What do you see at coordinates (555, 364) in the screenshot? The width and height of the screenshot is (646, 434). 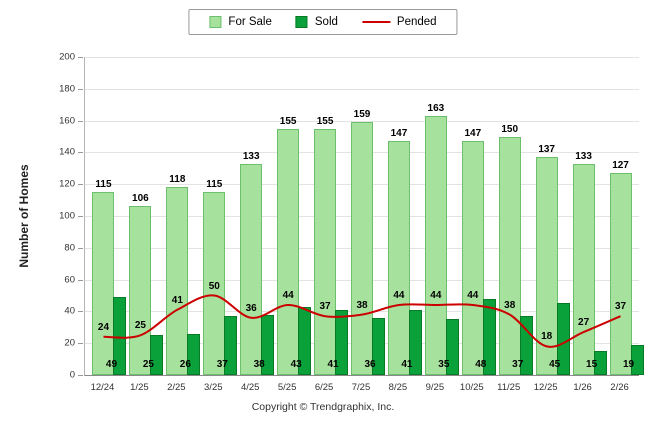 I see `sold-value-label: 45` at bounding box center [555, 364].